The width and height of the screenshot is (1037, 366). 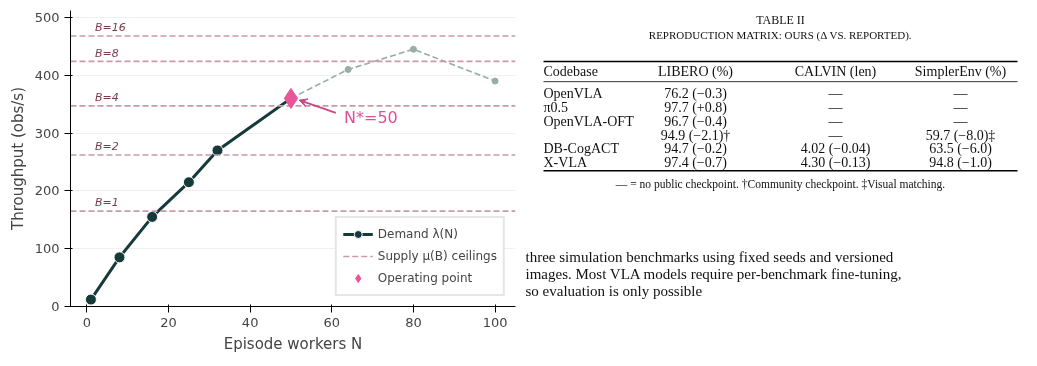 I want to click on y-tick-label: 300, so click(x=47, y=133).